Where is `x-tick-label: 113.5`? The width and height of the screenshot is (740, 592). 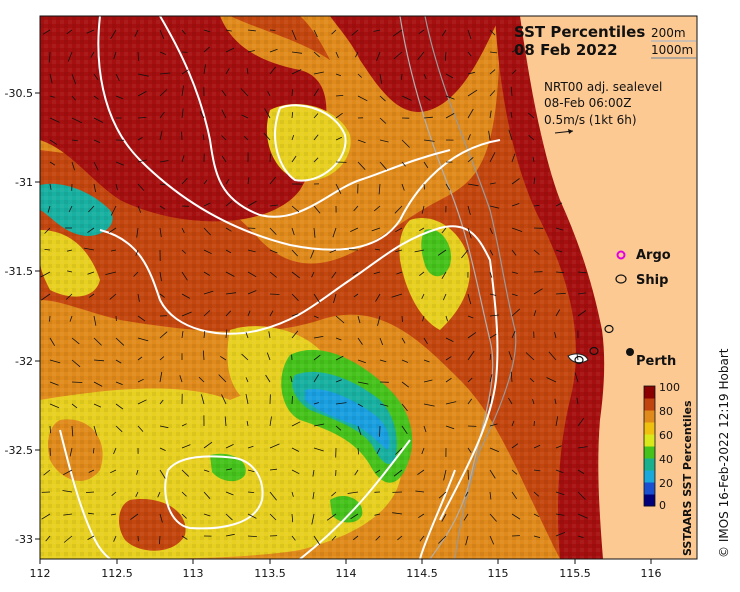 x-tick-label: 113.5 is located at coordinates (270, 573).